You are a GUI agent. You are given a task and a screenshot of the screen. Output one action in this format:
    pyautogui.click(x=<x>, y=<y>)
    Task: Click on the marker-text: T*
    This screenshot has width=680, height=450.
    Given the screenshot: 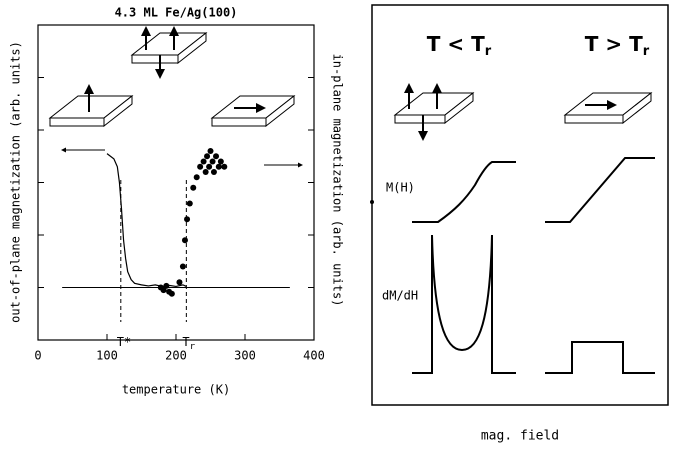 What is the action you would take?
    pyautogui.click(x=124, y=342)
    